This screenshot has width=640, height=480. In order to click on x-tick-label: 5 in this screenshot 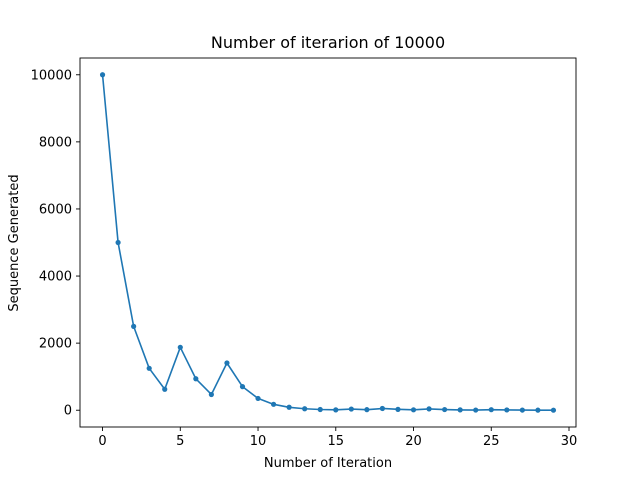, I will do `click(180, 441)`.